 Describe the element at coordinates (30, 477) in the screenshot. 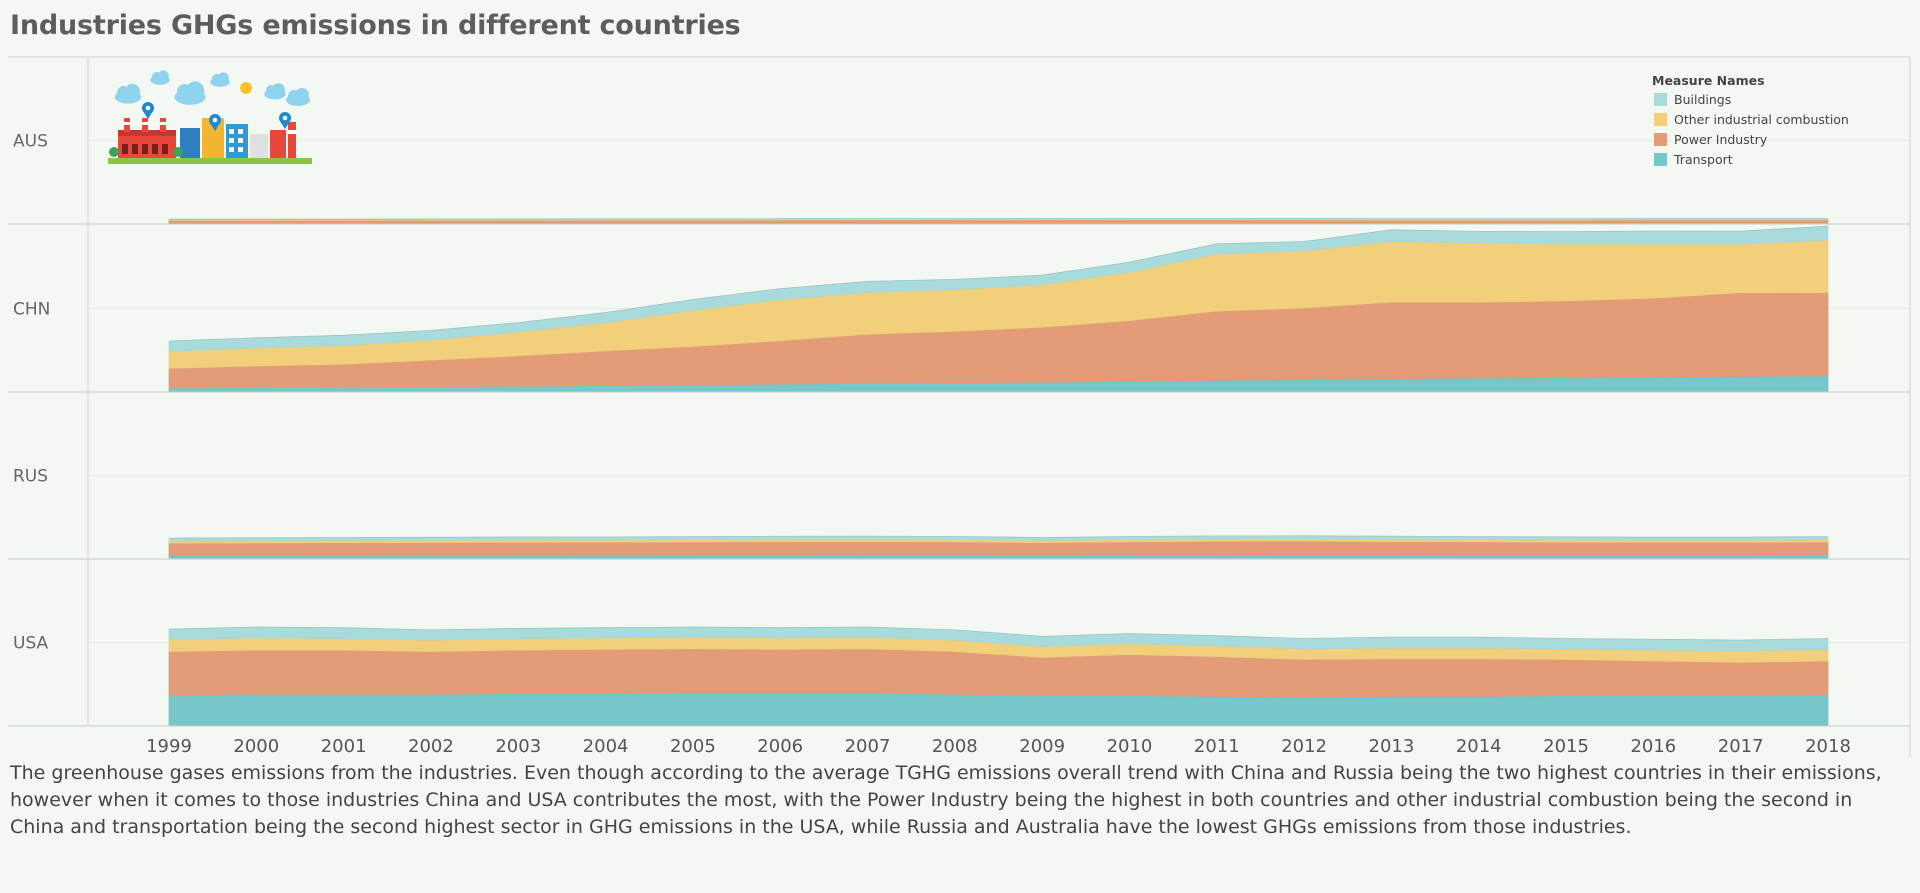

I see `row-label-rus: RUS` at that location.